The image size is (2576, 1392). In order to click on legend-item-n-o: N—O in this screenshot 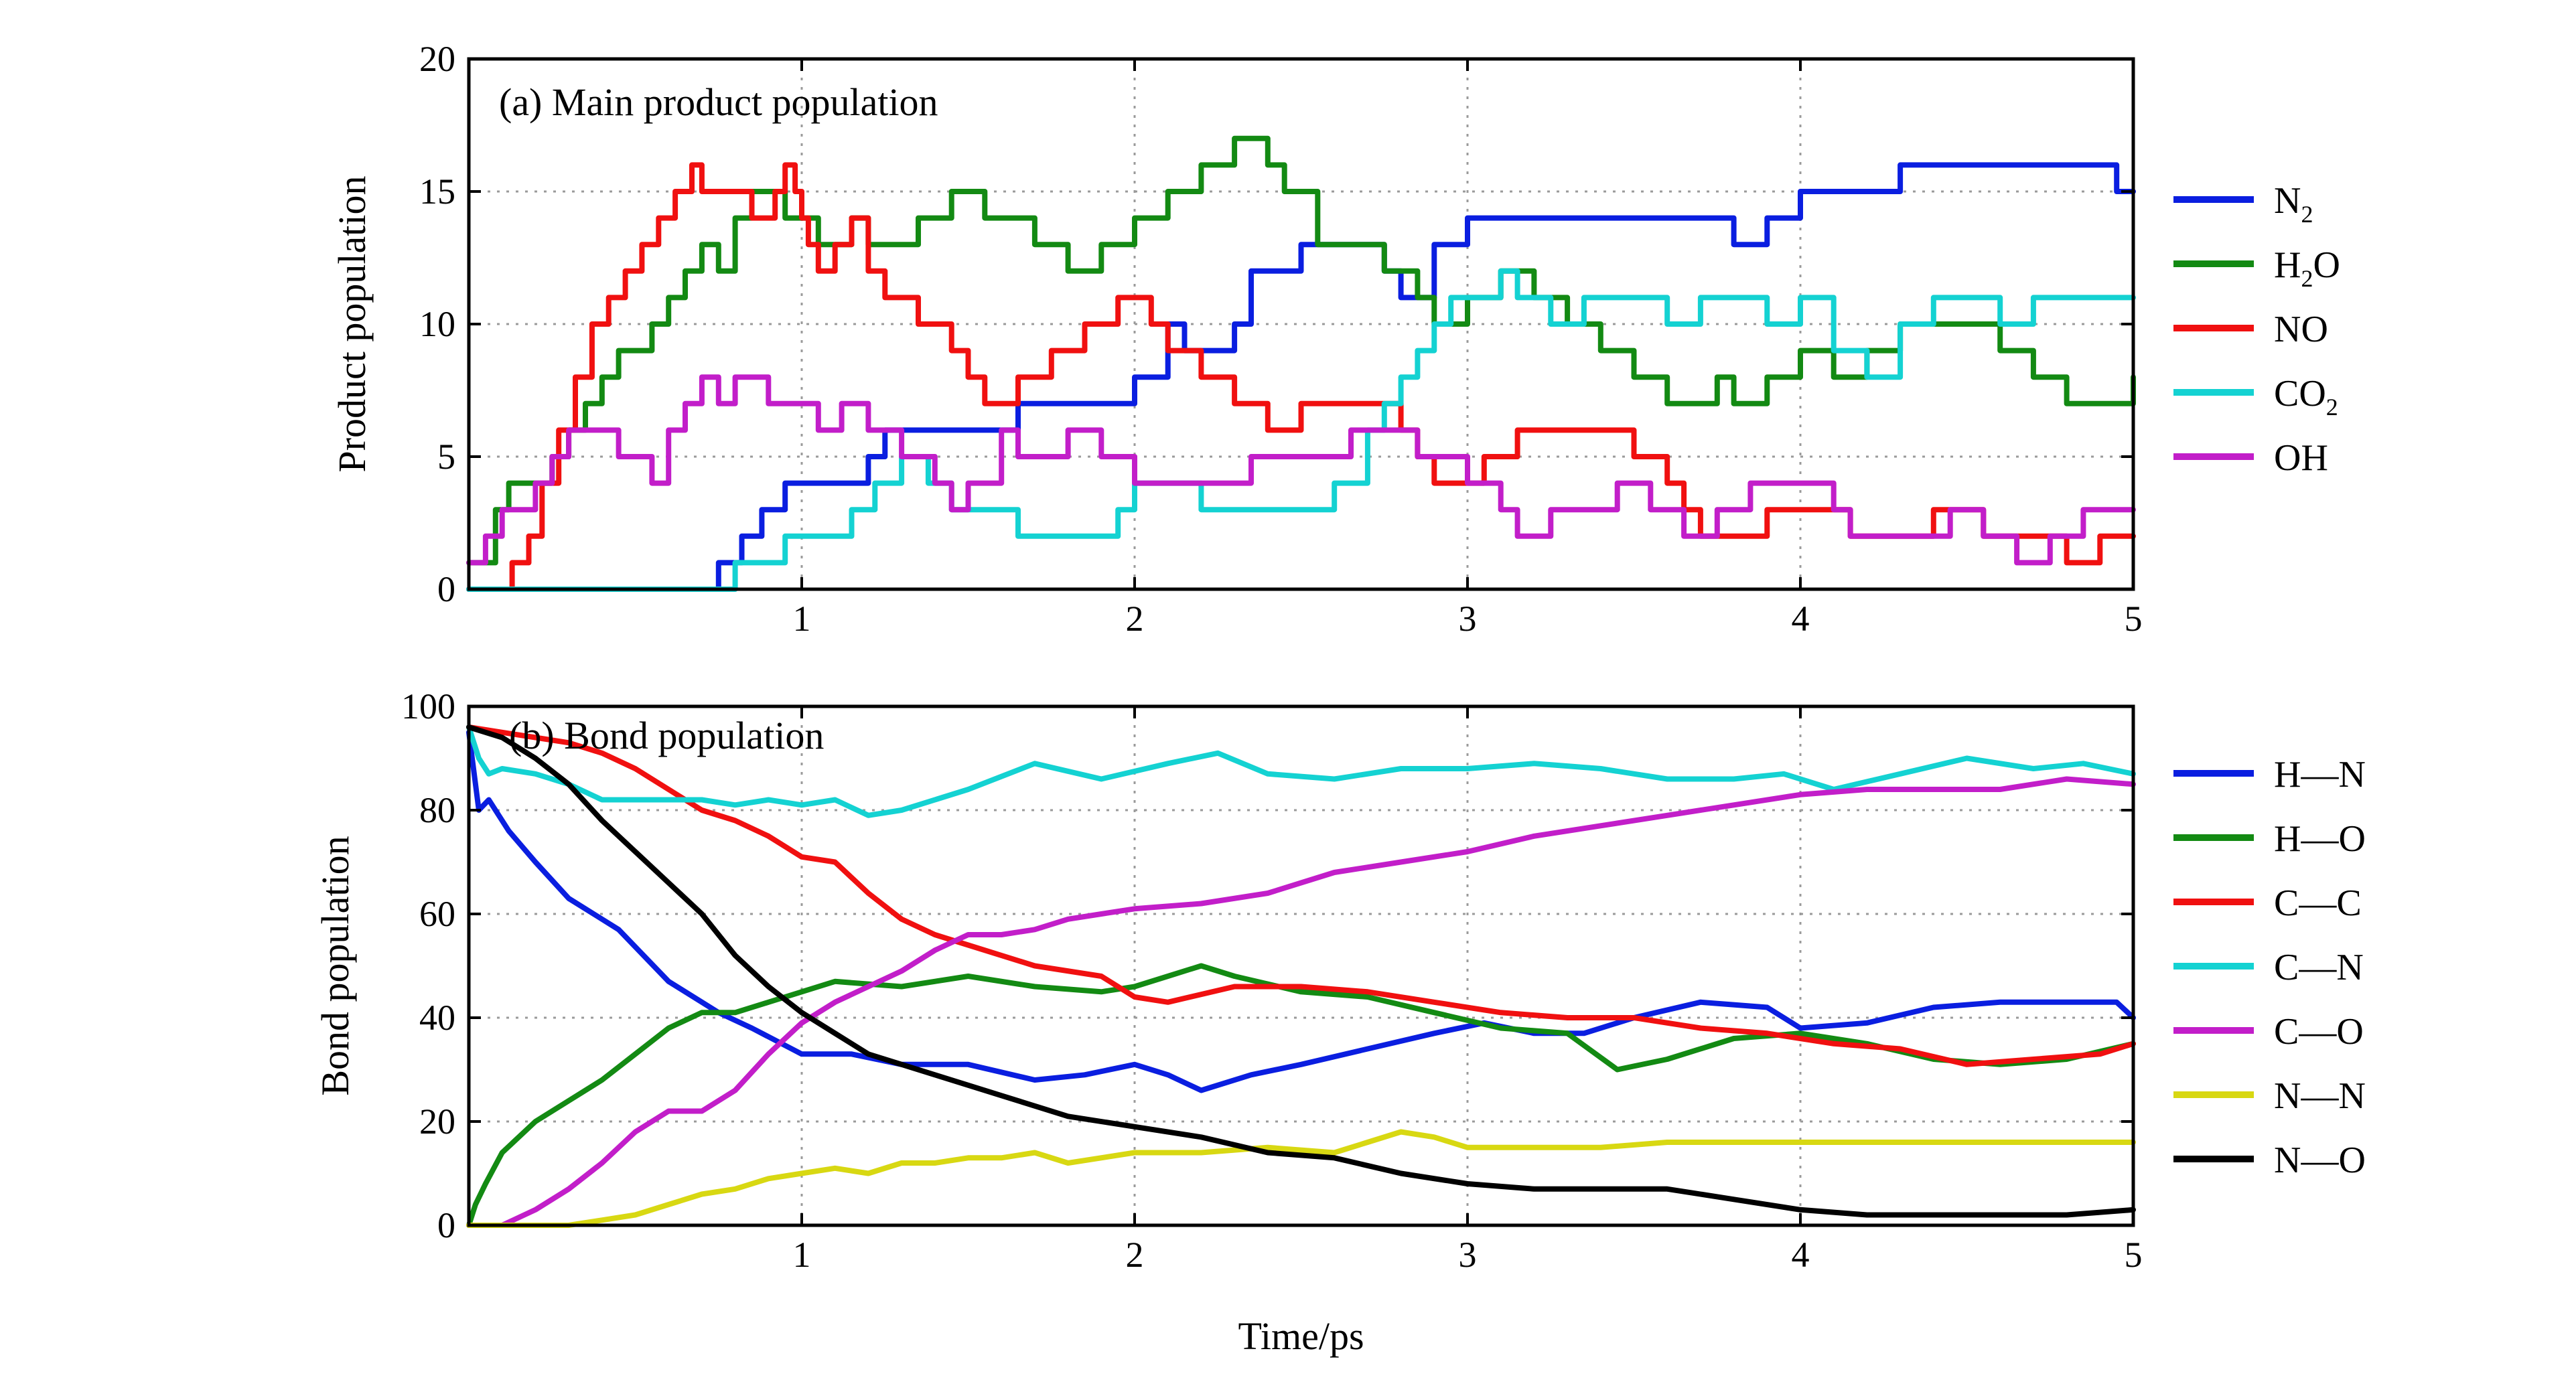, I will do `click(2269, 1160)`.